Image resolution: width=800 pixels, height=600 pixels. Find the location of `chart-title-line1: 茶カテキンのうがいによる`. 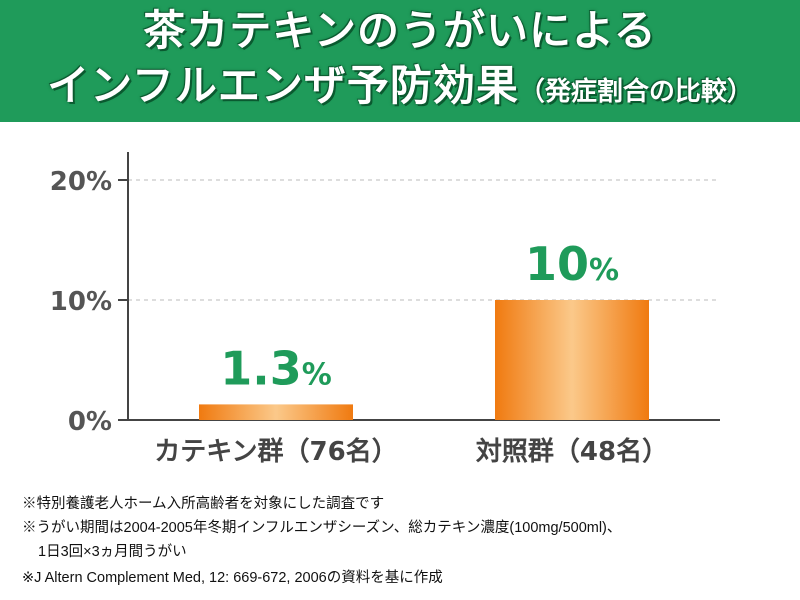

chart-title-line1: 茶カテキンのうがいによる is located at coordinates (400, 30).